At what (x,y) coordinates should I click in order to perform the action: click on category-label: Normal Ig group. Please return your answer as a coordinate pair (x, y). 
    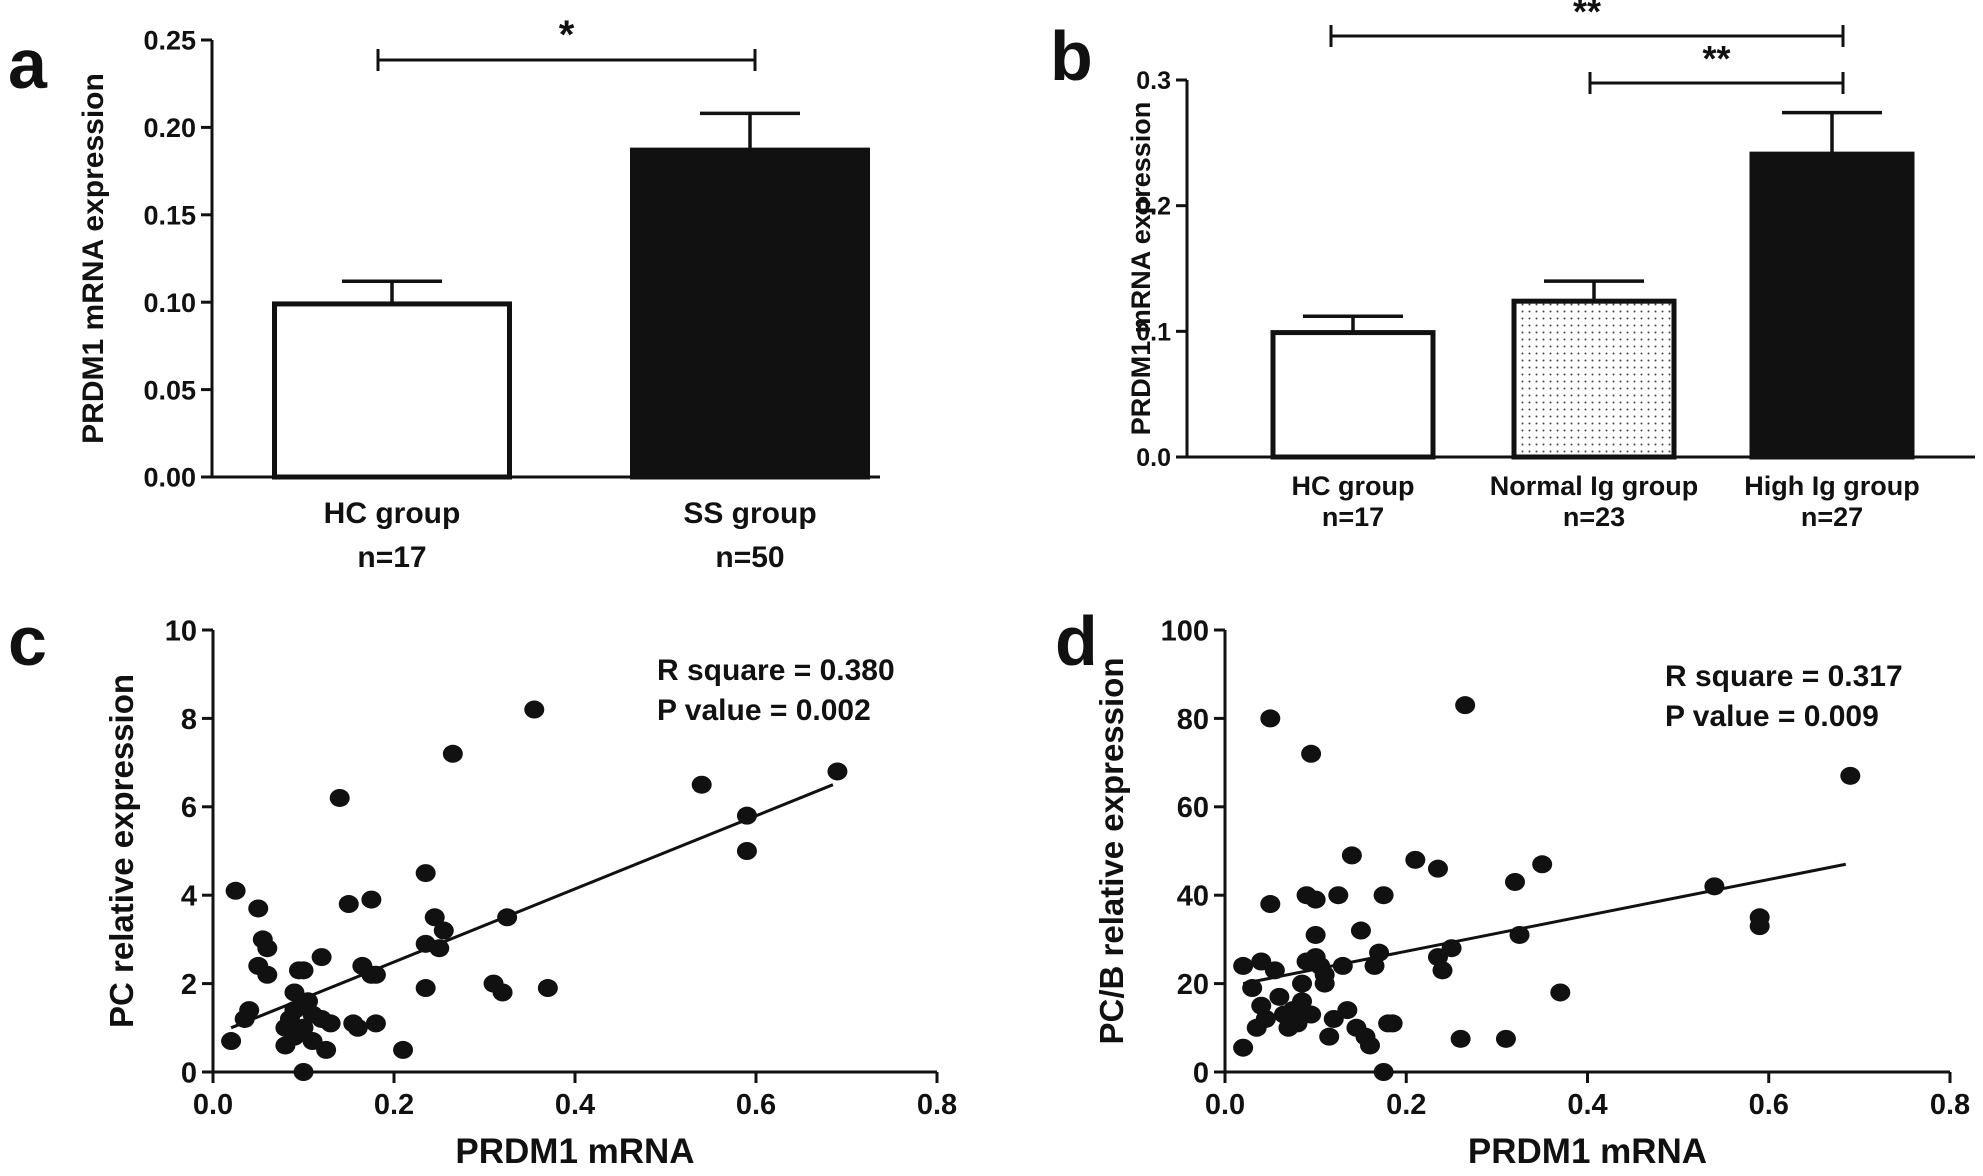
    Looking at the image, I should click on (1594, 486).